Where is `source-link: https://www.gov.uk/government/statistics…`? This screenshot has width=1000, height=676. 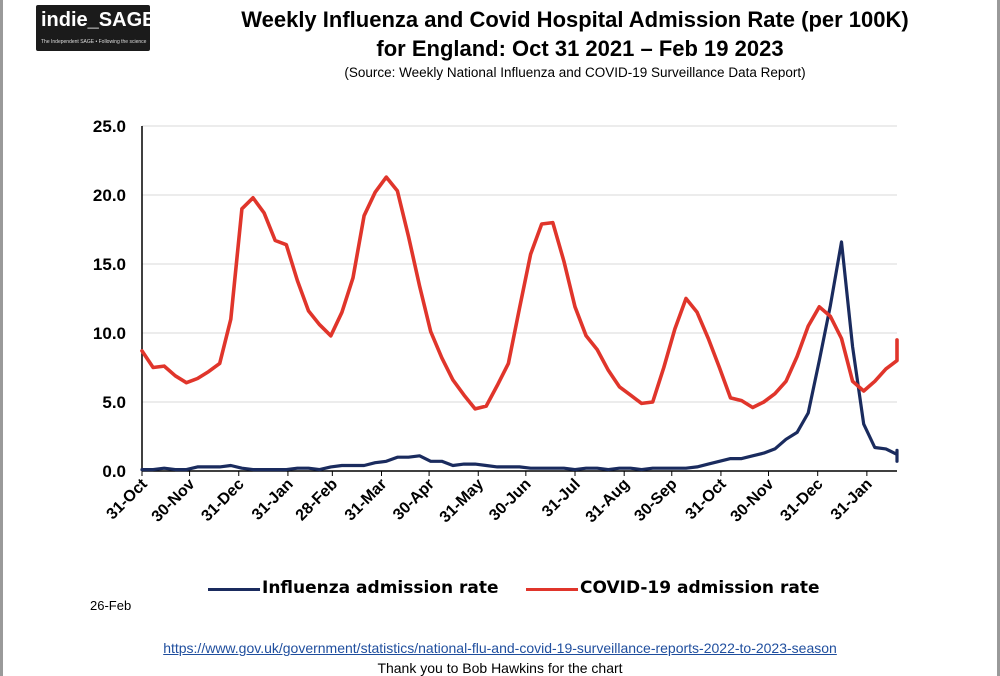 source-link: https://www.gov.uk/government/statistics… is located at coordinates (500, 648).